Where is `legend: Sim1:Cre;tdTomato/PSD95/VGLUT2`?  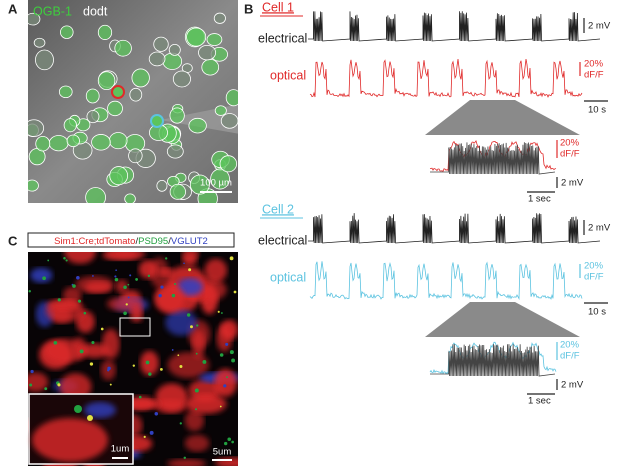
legend: Sim1:Cre;tdTomato/PSD95/VGLUT2 is located at coordinates (131, 241).